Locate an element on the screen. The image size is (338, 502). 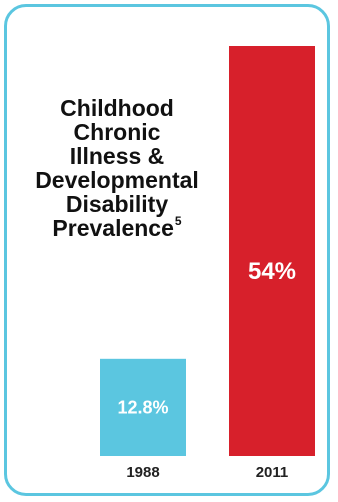
bar-1988 is located at coordinates (143, 407).